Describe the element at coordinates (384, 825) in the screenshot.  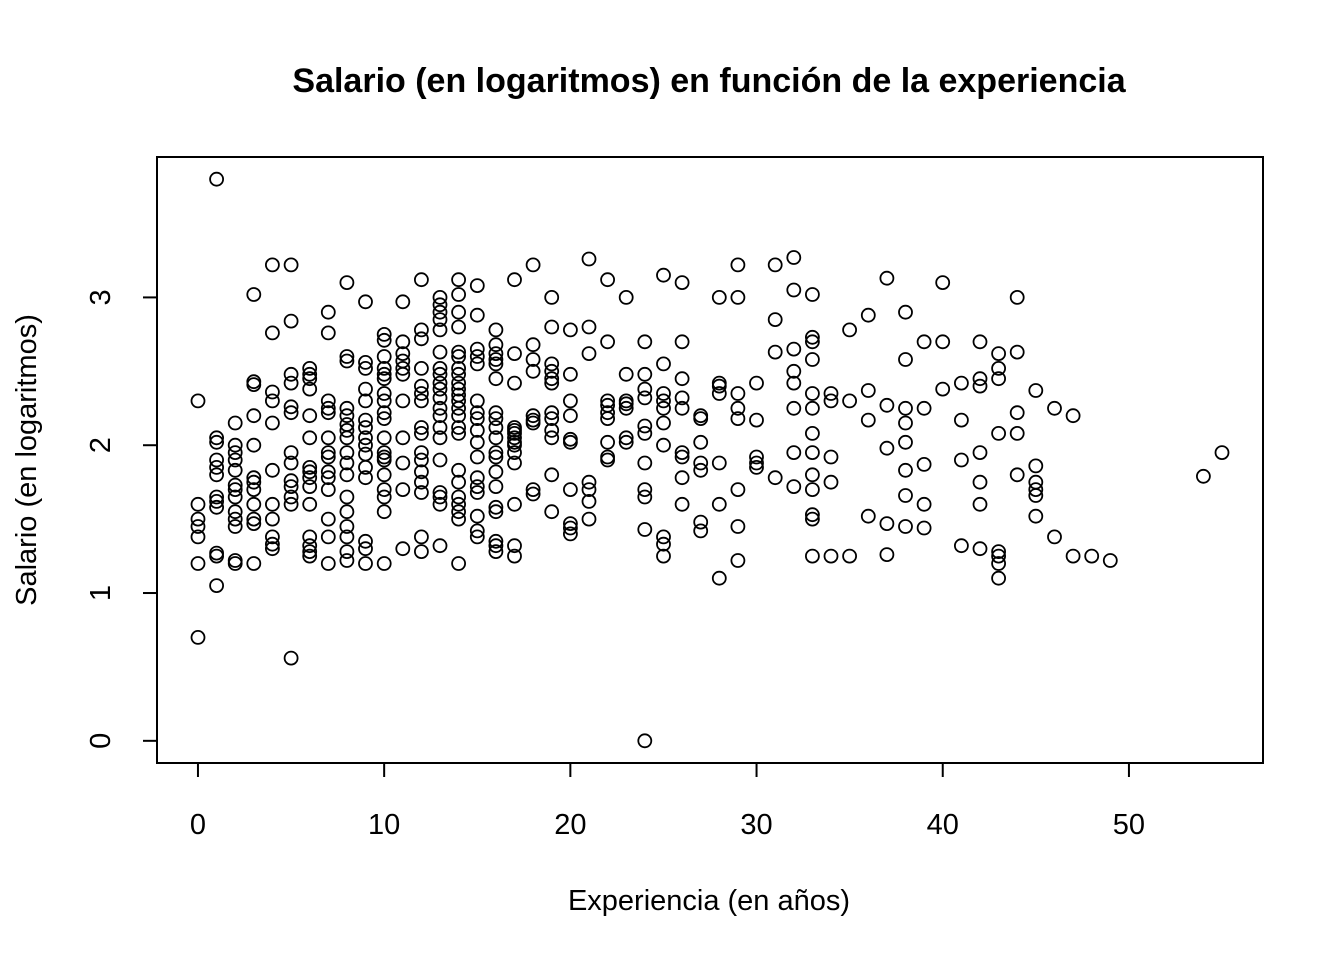
I see `x-tick-label: 10` at that location.